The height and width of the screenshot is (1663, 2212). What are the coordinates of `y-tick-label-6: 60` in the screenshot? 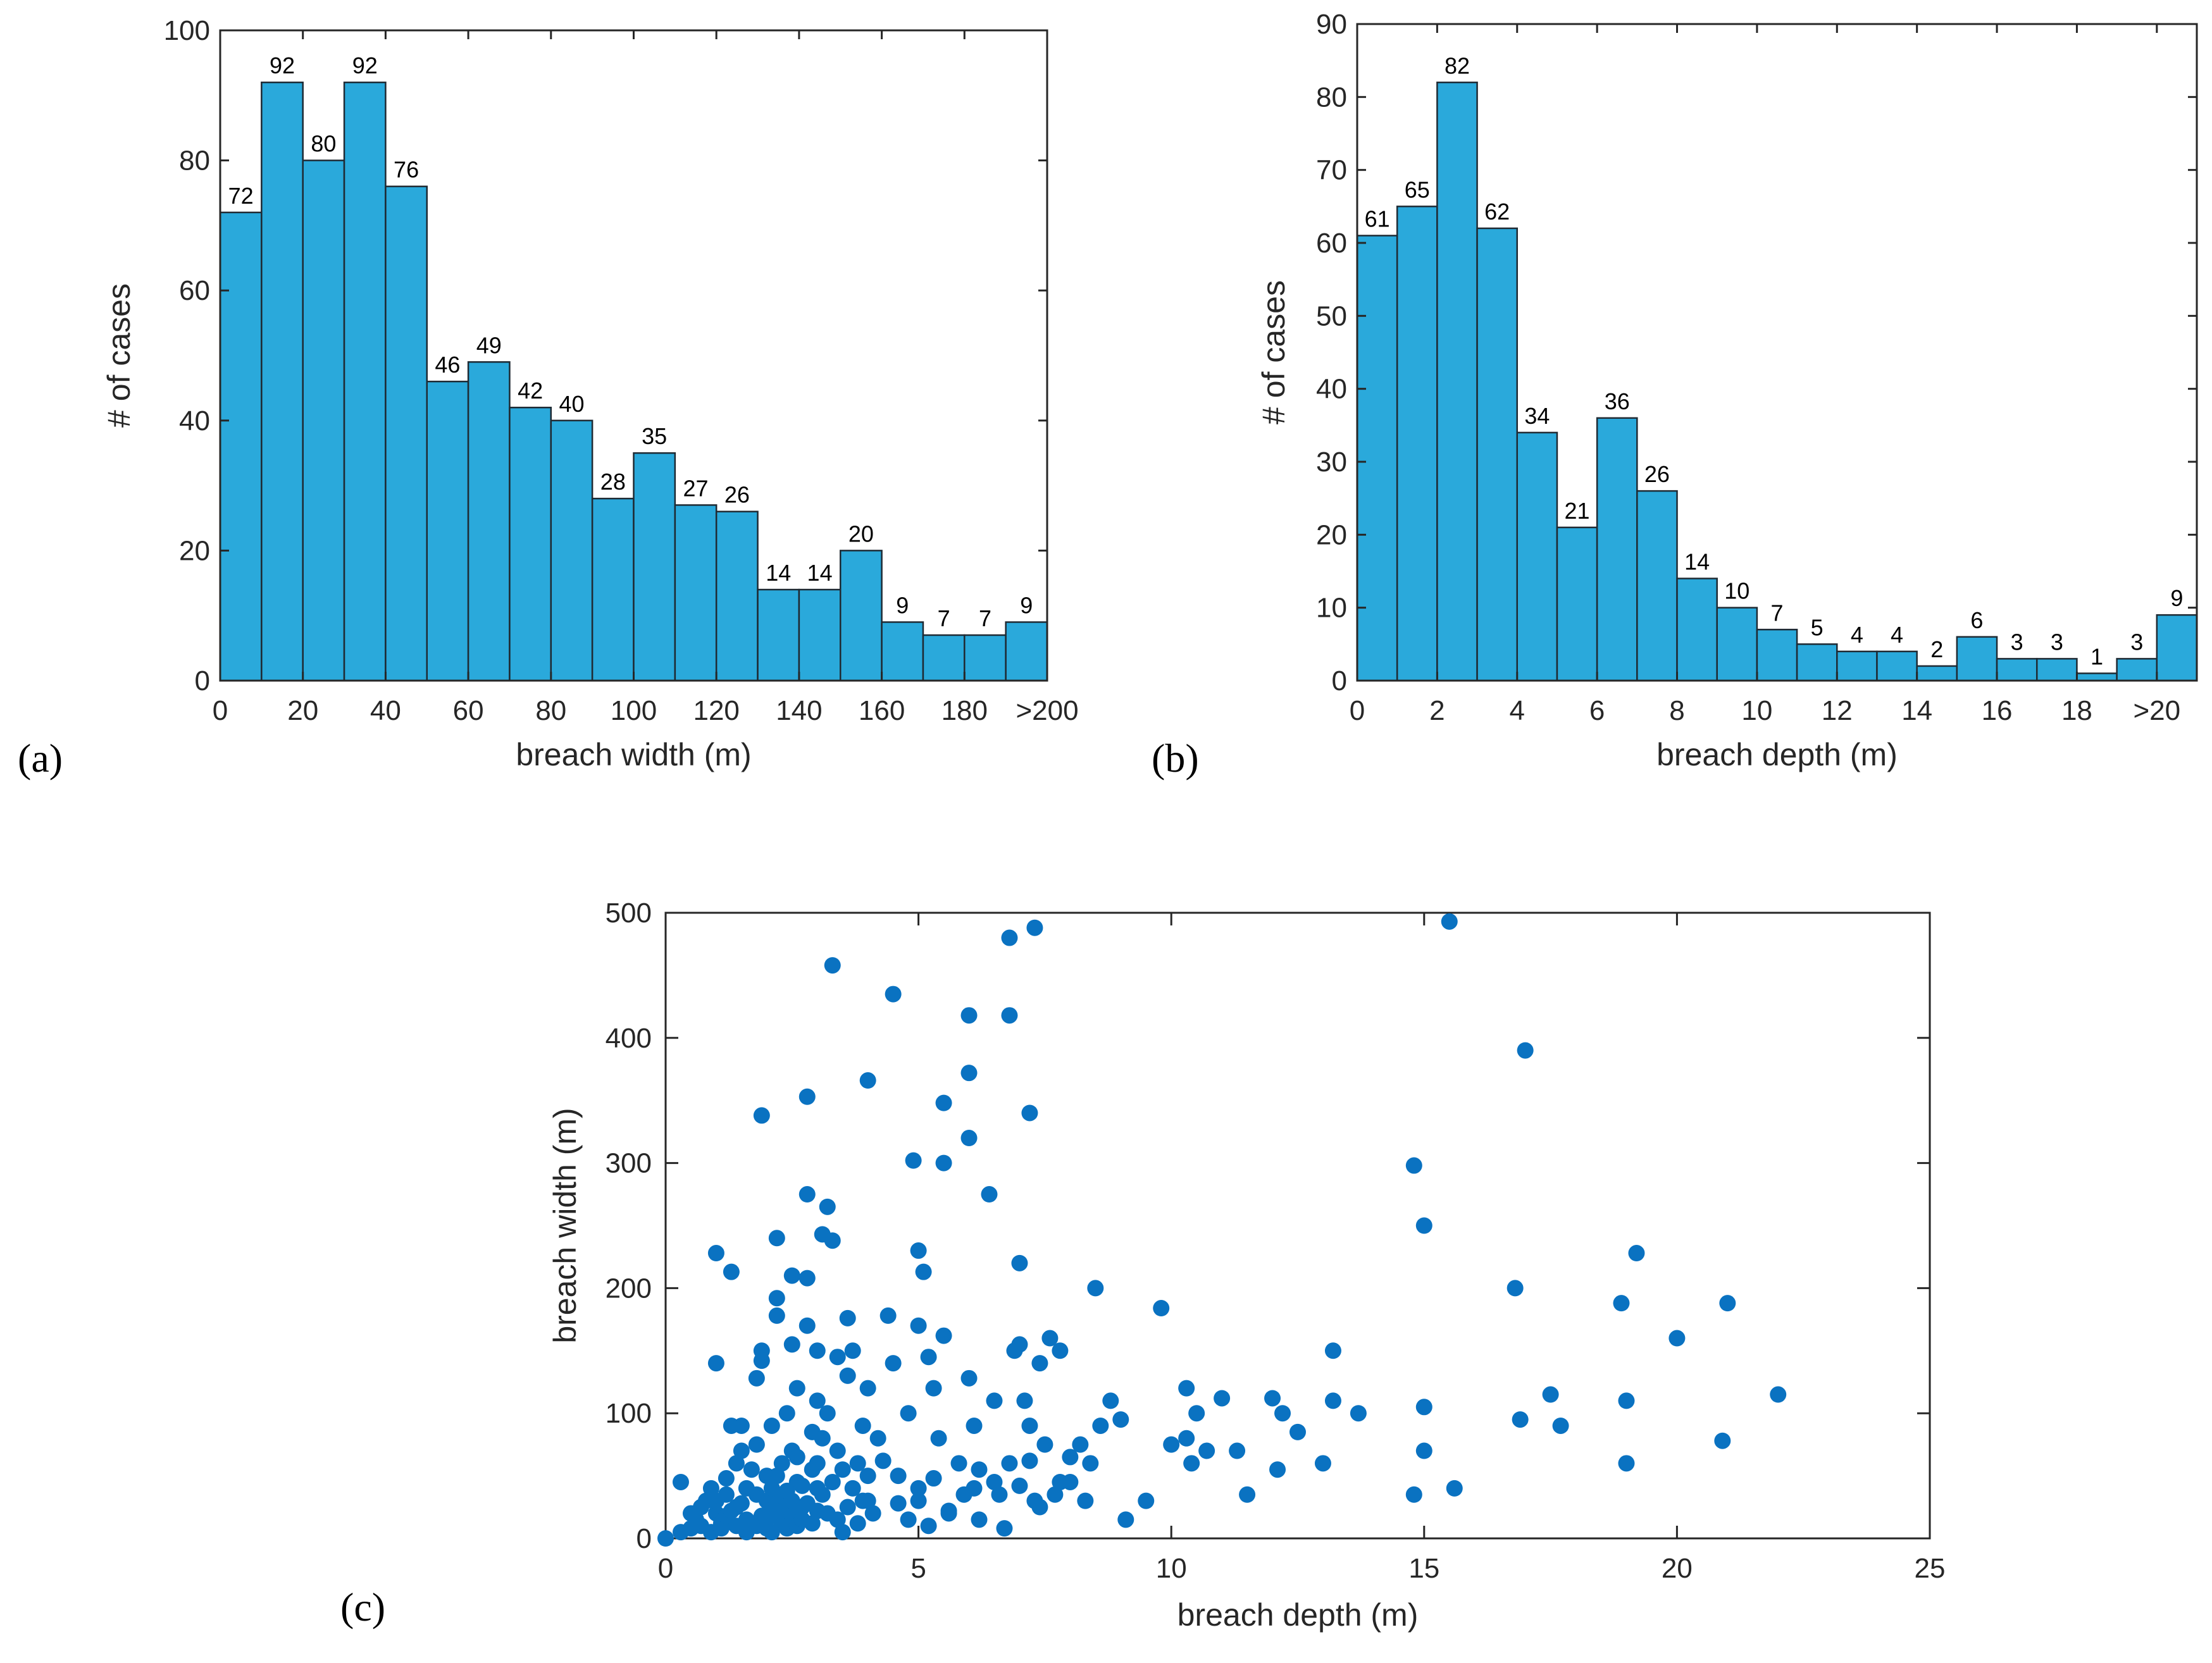 It's located at (1331, 243).